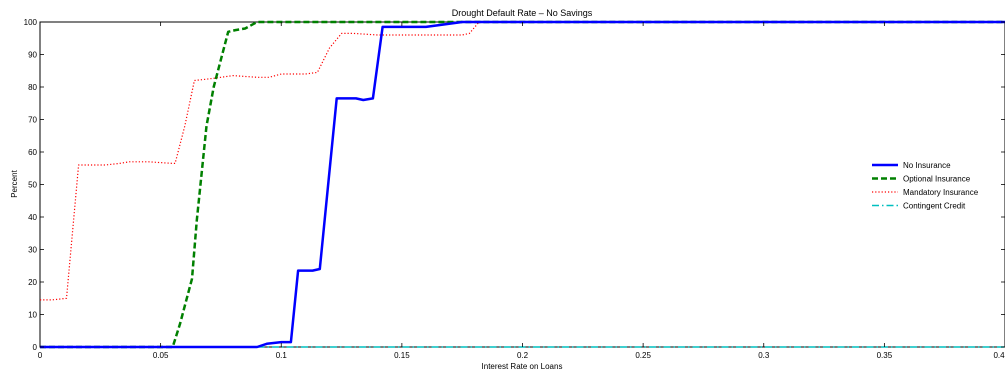 Image resolution: width=1005 pixels, height=372 pixels. Describe the element at coordinates (937, 179) in the screenshot. I see `legend-label: Optional Insurance` at that location.